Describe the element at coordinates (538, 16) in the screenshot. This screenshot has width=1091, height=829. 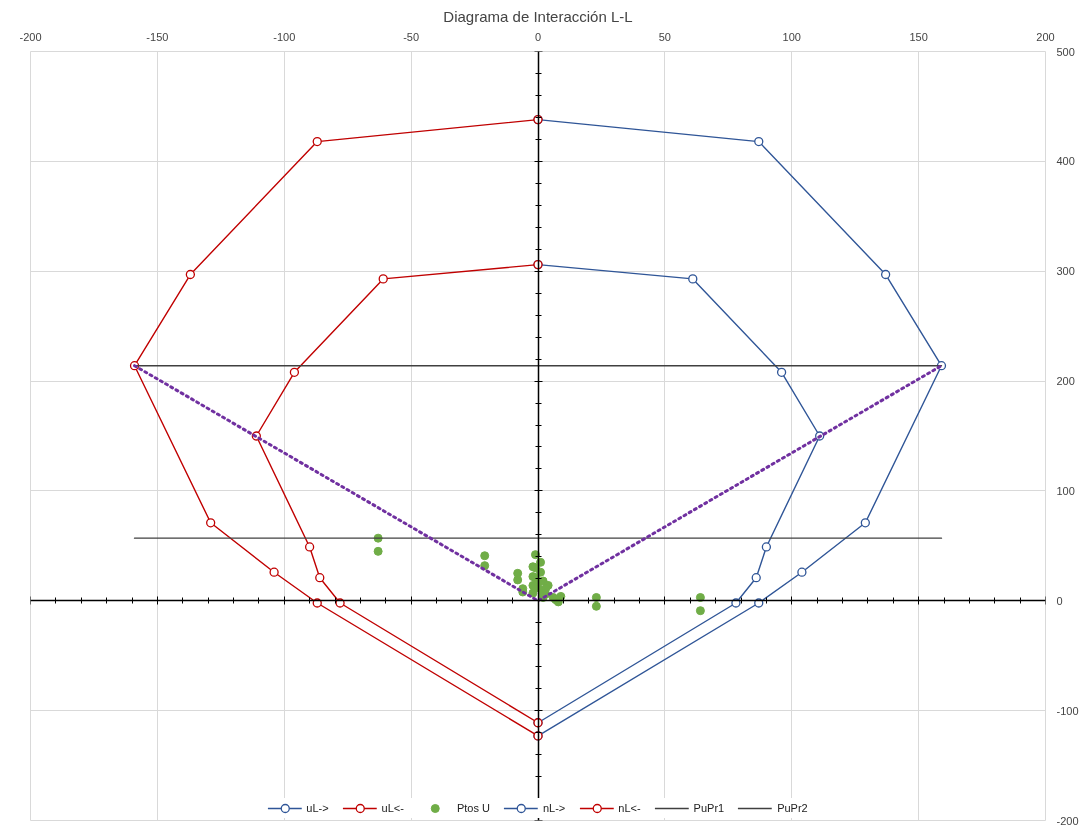
I see `chart-title: Diagrama de Interacción L-L` at that location.